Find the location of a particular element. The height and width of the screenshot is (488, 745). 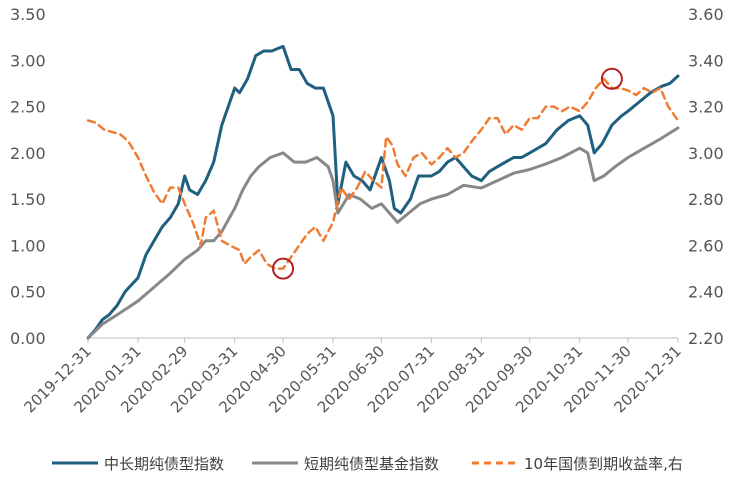

y-left-tick-label-6: 3.00 is located at coordinates (28, 60).